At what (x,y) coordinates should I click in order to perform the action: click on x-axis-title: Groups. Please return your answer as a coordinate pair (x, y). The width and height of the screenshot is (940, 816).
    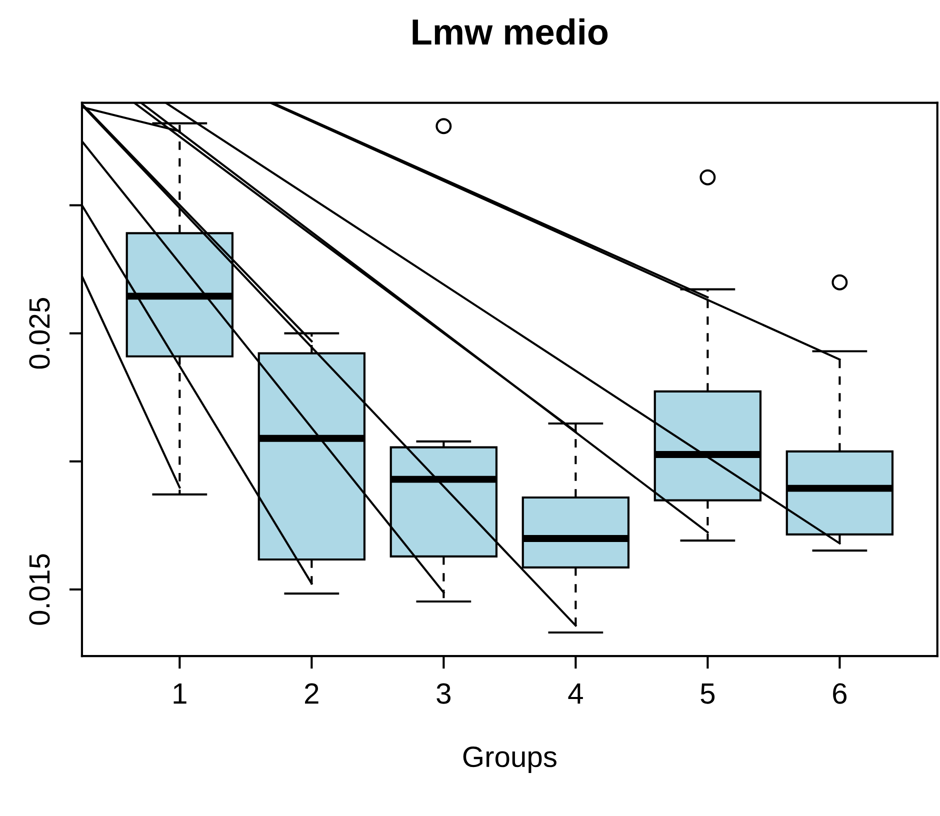
    Looking at the image, I should click on (509, 759).